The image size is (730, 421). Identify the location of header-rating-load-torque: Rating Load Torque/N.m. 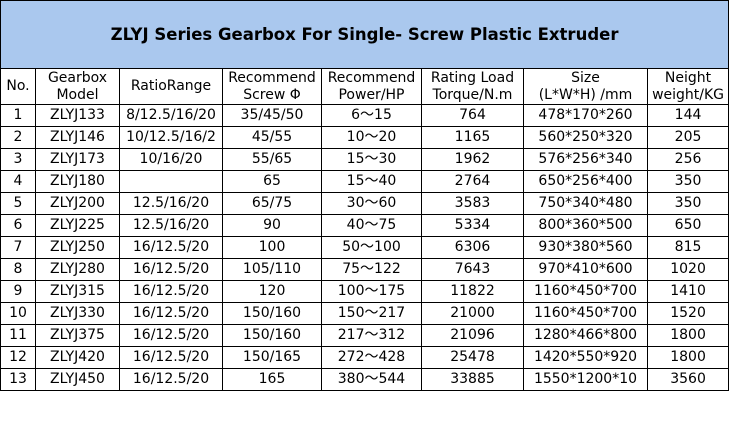
(472, 86).